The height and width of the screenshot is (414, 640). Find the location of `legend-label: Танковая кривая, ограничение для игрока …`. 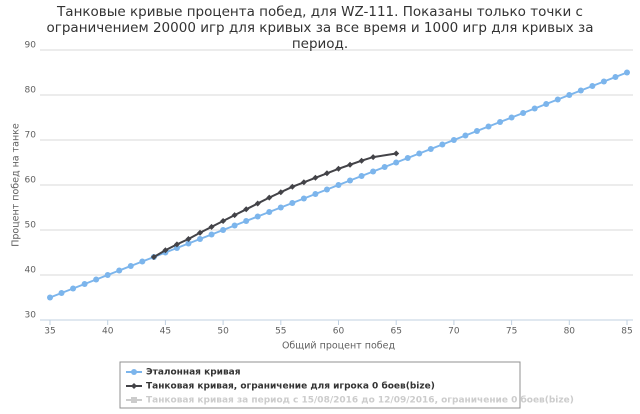

legend-label: Танковая кривая, ограничение для игрока … is located at coordinates (290, 386).